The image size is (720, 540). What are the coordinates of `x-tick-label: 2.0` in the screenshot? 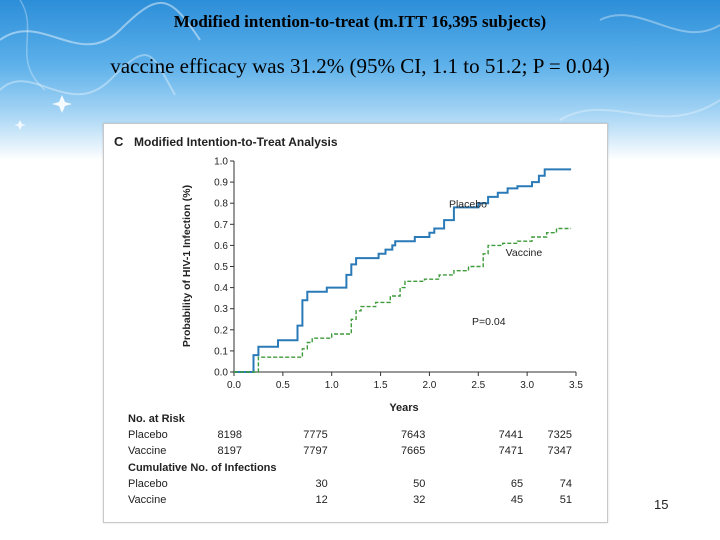 It's located at (429, 385).